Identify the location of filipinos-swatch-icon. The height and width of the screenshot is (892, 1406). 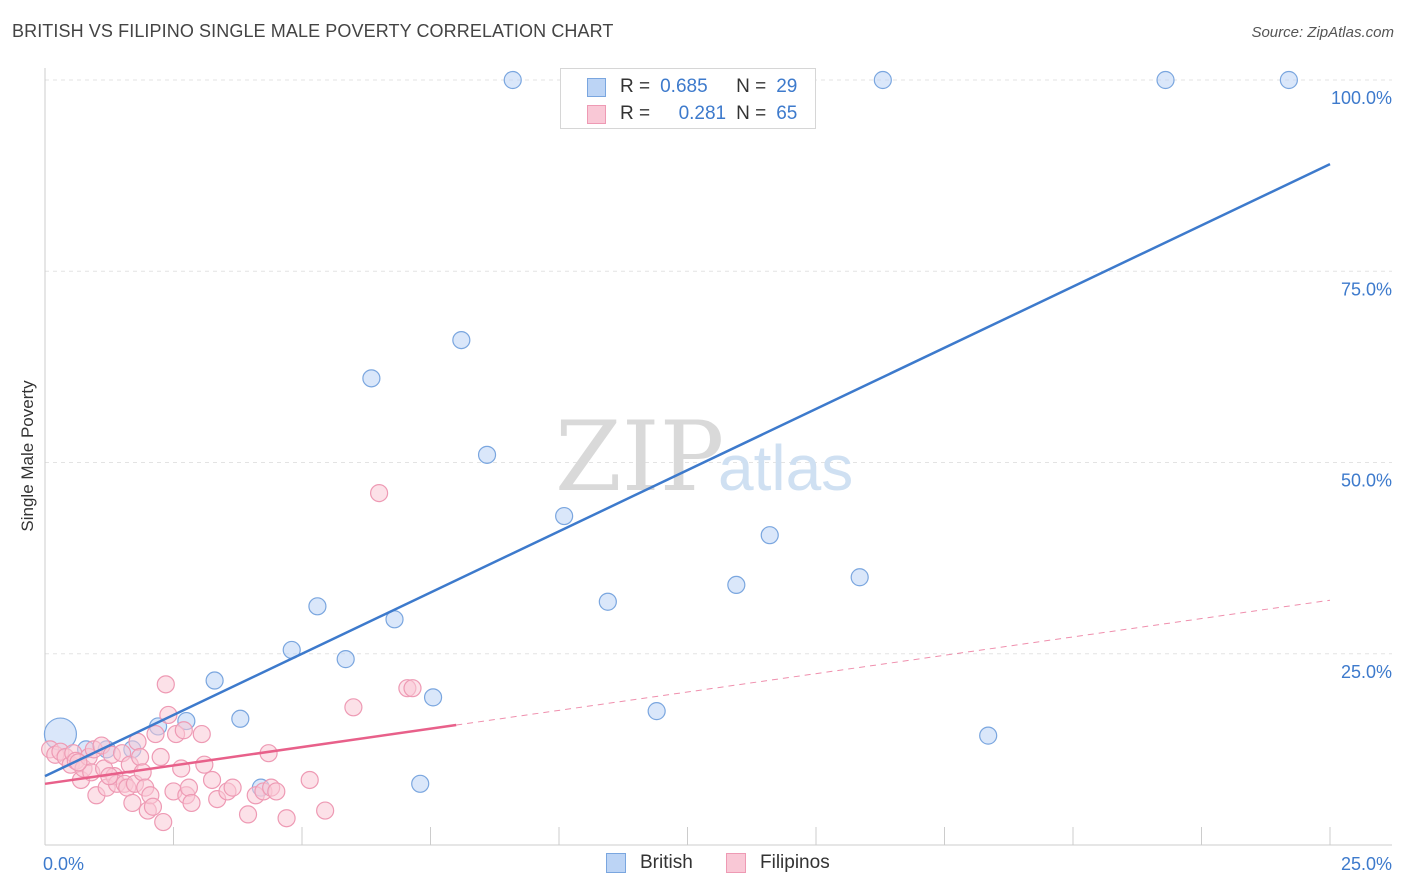
(596, 114).